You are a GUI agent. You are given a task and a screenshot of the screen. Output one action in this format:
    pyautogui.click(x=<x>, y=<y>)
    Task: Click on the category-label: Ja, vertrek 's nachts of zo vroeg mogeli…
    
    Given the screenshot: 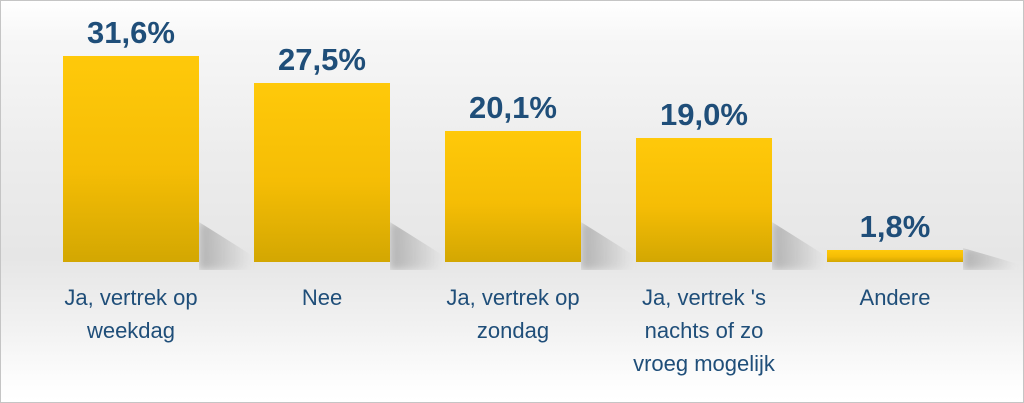 What is the action you would take?
    pyautogui.click(x=704, y=330)
    